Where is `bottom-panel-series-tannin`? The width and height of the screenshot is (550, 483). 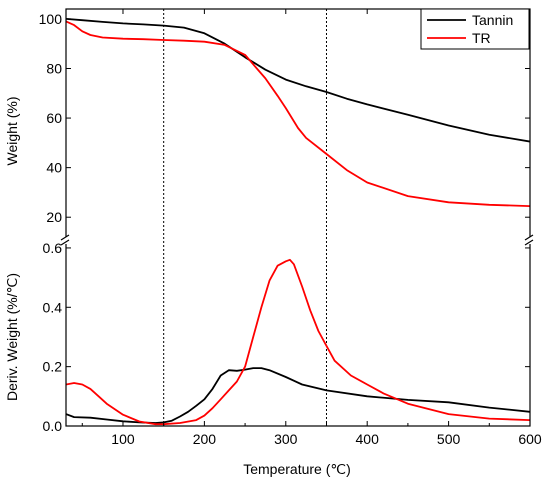 bottom-panel-series-tannin is located at coordinates (298, 395).